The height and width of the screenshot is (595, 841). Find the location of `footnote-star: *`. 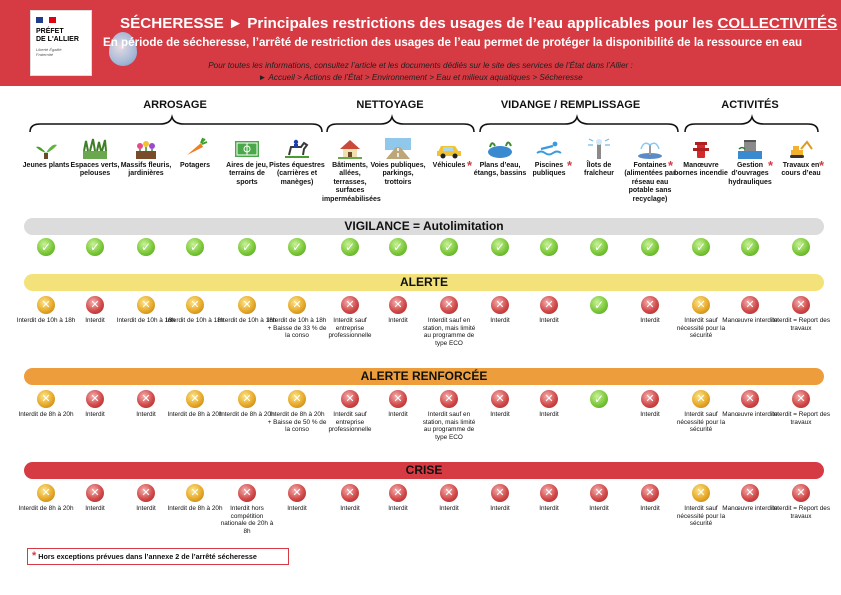

footnote-star: * is located at coordinates (34, 556).